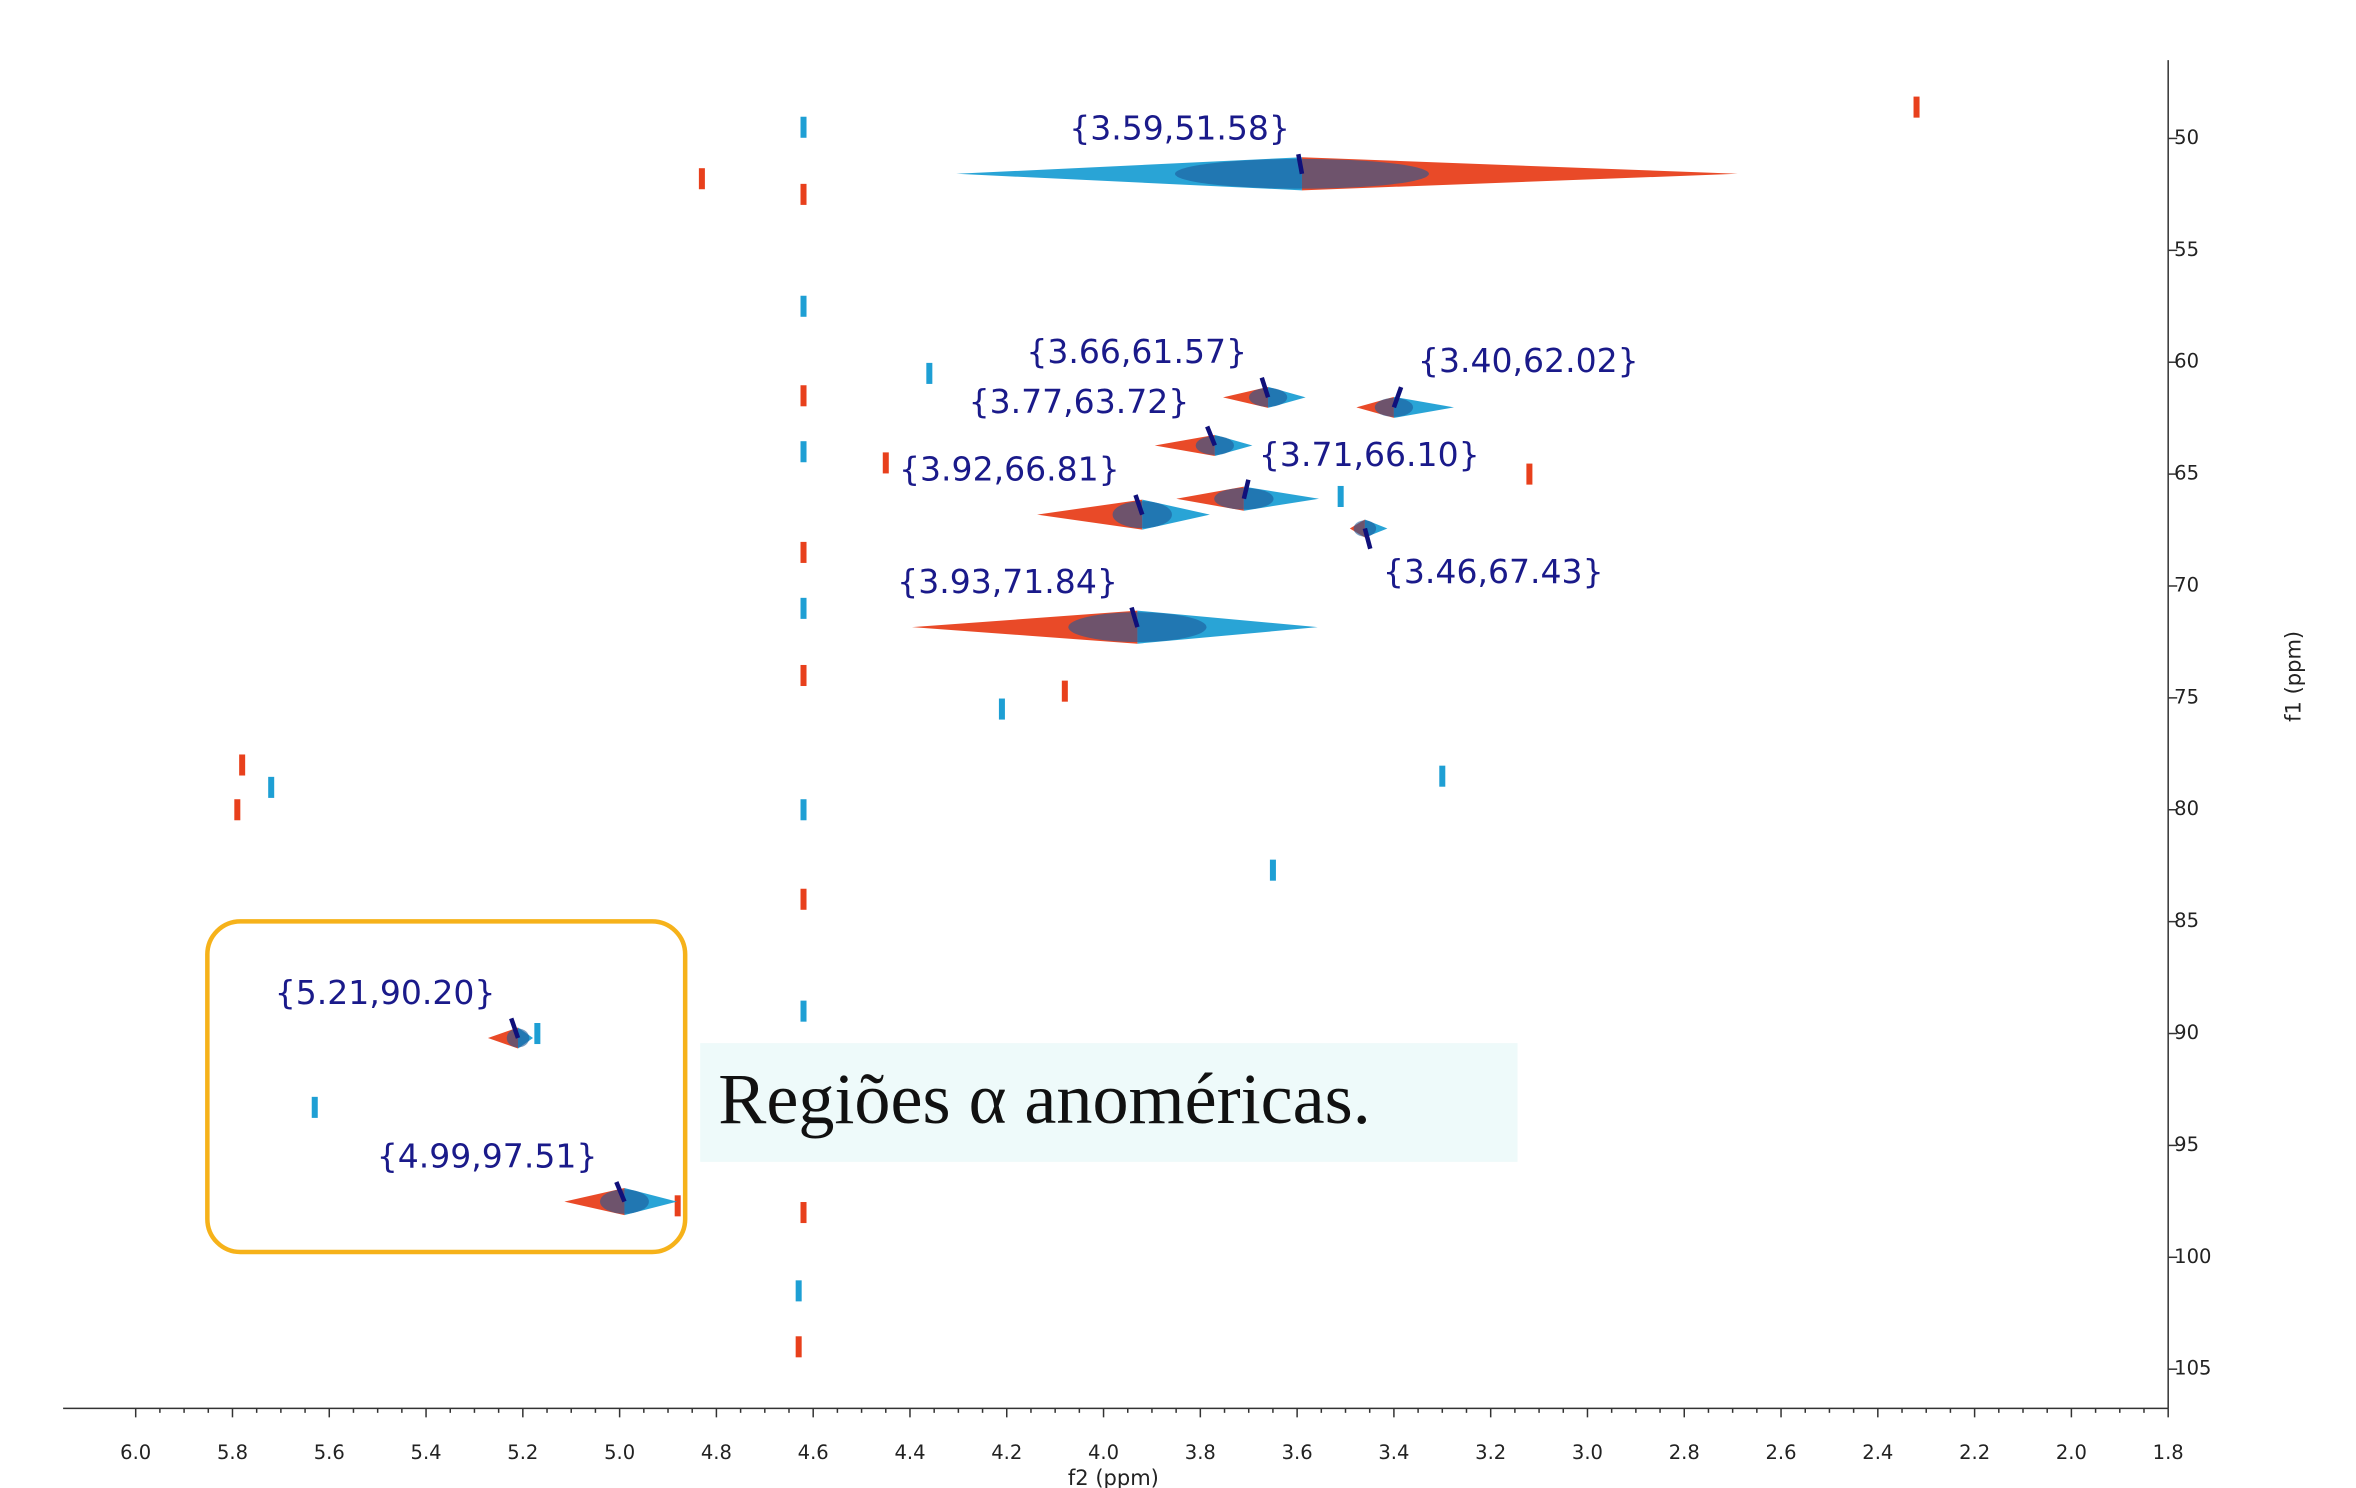  Describe the element at coordinates (2186, 1032) in the screenshot. I see `y-tick-label: 90` at that location.